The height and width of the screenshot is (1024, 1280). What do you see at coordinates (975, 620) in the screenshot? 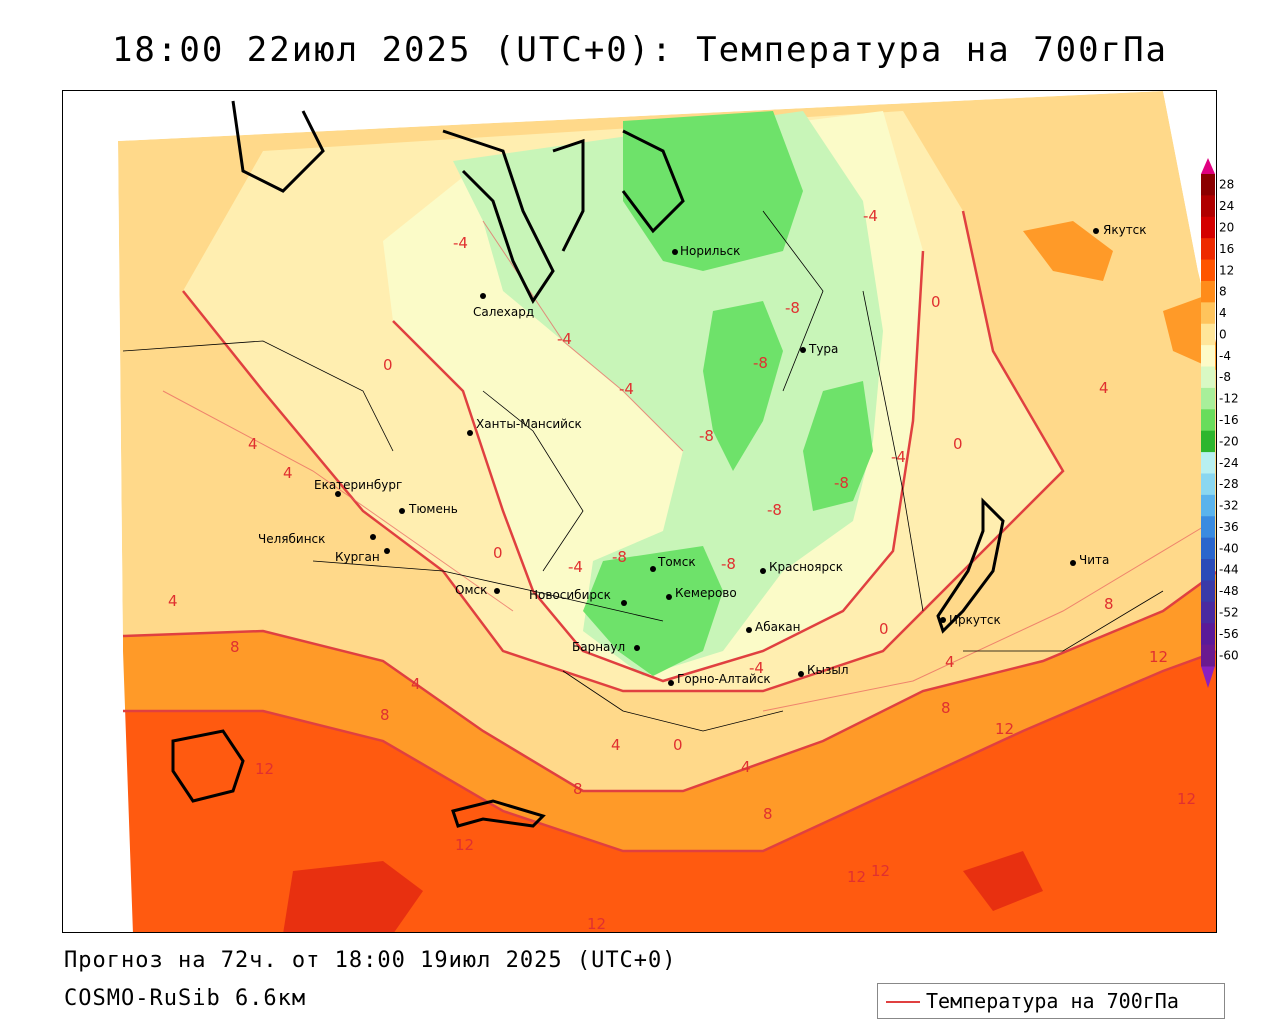
I see `city-label: Иркутск` at bounding box center [975, 620].